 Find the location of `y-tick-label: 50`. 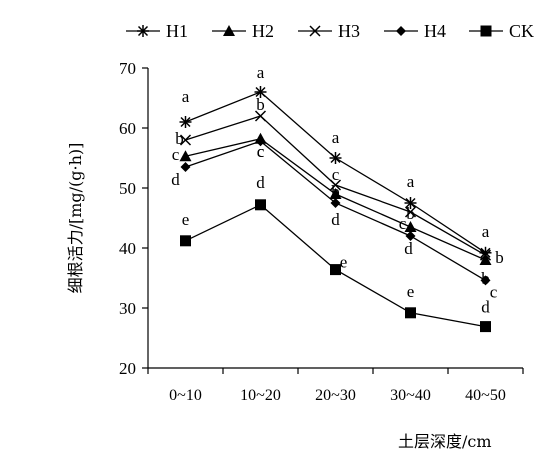

y-tick-label: 50 is located at coordinates (127, 188).